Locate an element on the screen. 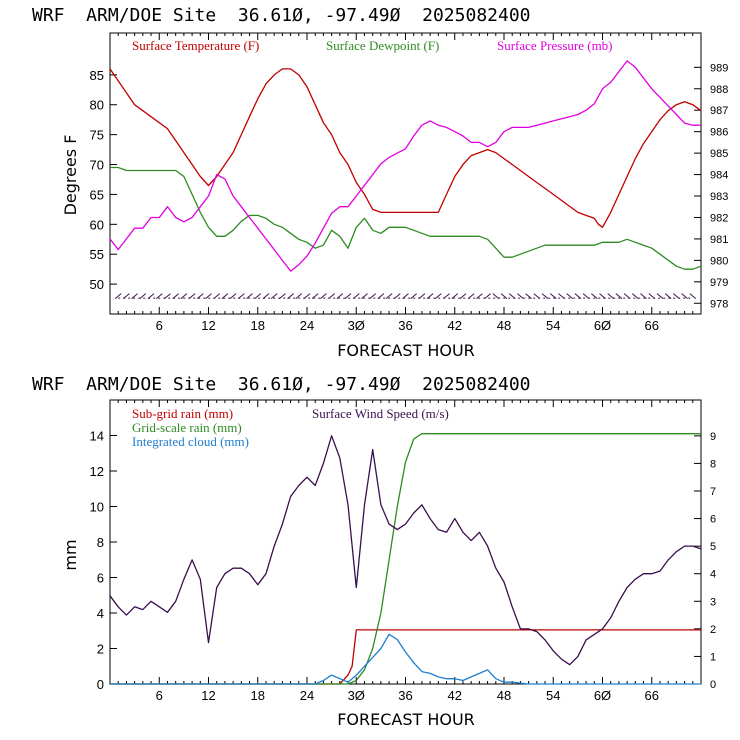 Image resolution: width=740 pixels, height=740 pixels. x-tick-label: 24 is located at coordinates (307, 695).